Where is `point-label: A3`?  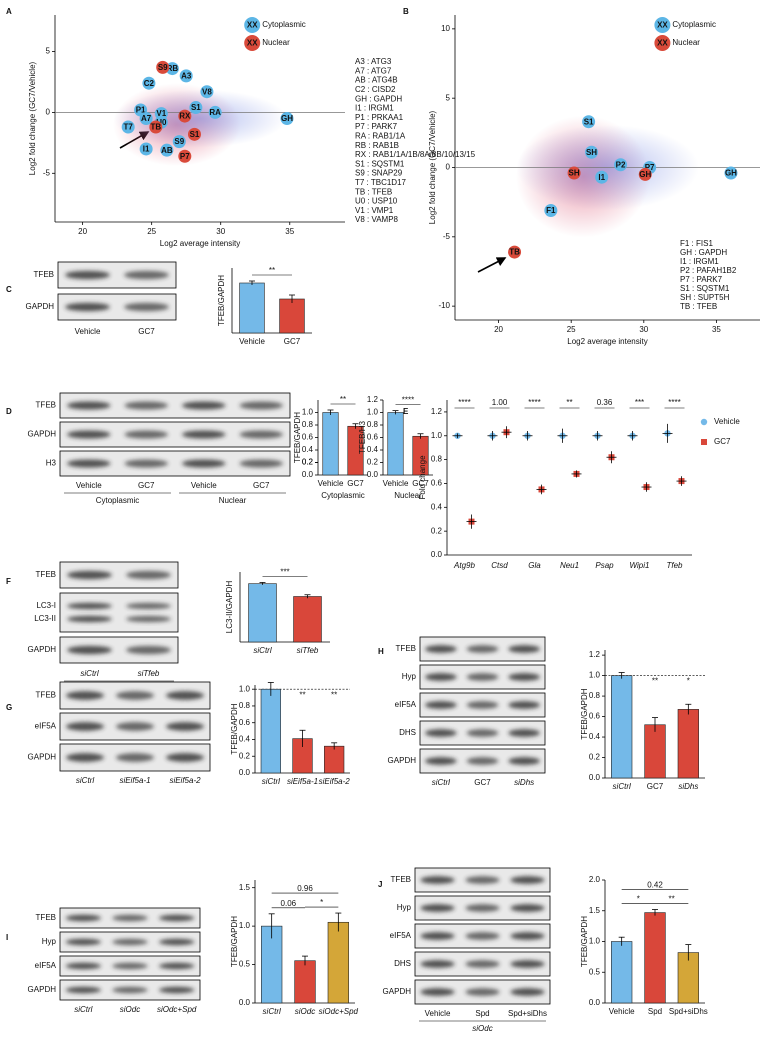
point-label: A3 is located at coordinates (186, 75).